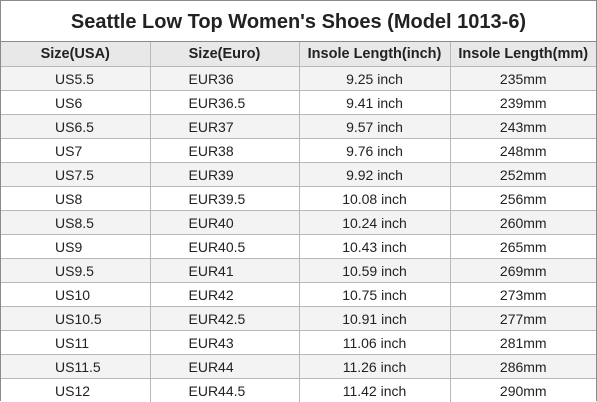 This screenshot has width=597, height=402. Describe the element at coordinates (224, 199) in the screenshot. I see `size-euro-cell: EUR39.5` at that location.